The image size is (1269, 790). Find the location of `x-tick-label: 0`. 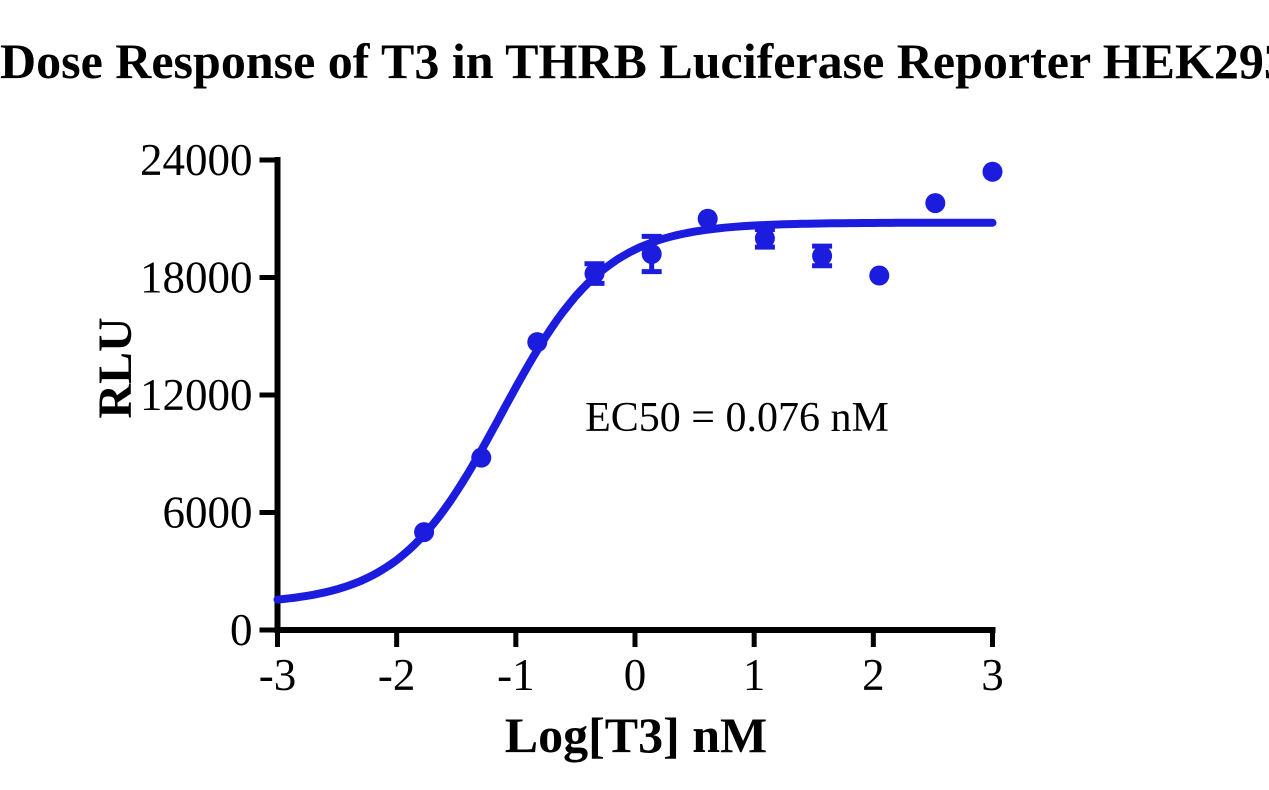

x-tick-label: 0 is located at coordinates (635, 675).